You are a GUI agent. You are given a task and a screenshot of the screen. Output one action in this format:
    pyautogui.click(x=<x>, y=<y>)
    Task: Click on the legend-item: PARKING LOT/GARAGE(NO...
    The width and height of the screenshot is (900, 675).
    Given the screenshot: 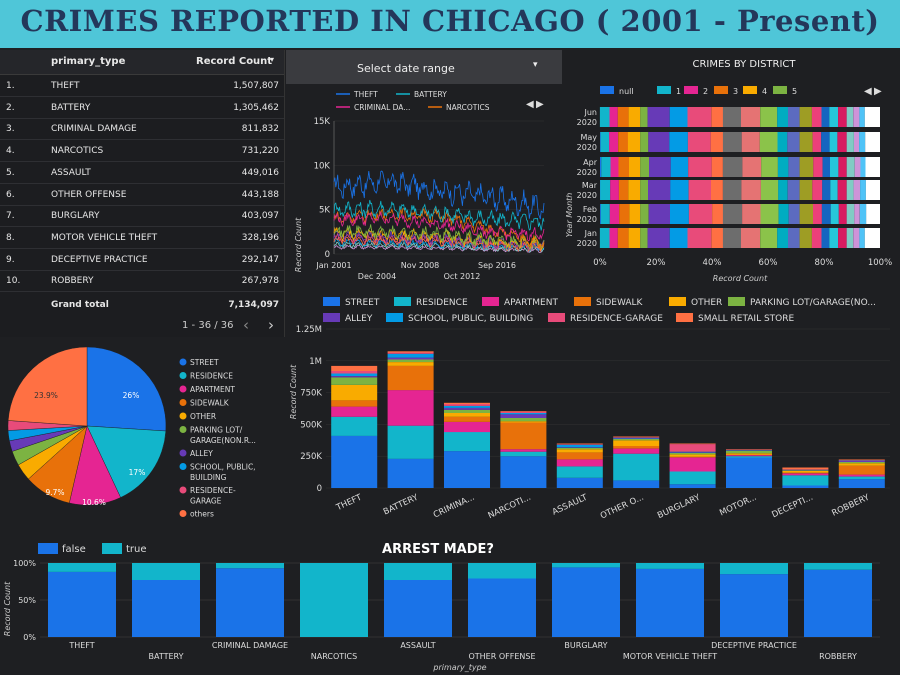 What is the action you would take?
    pyautogui.click(x=813, y=303)
    